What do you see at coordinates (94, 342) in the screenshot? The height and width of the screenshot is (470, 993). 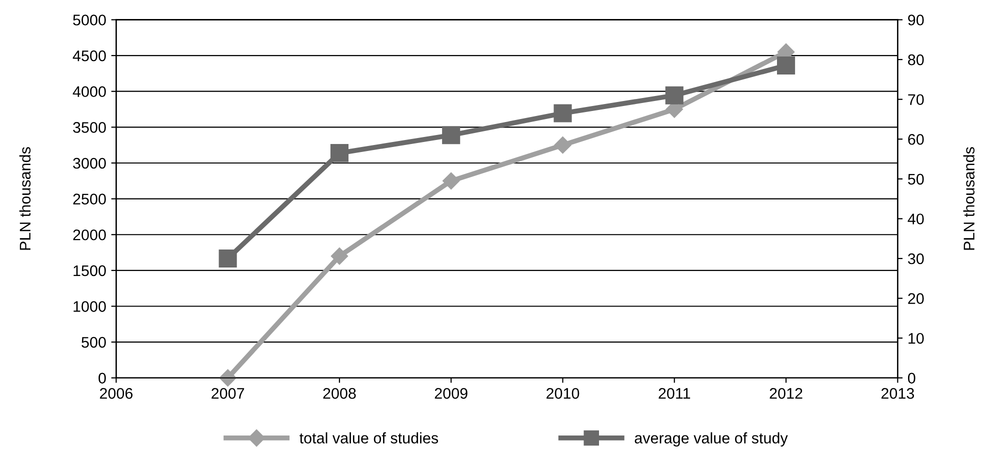 I see `y-tick-label: 500` at bounding box center [94, 342].